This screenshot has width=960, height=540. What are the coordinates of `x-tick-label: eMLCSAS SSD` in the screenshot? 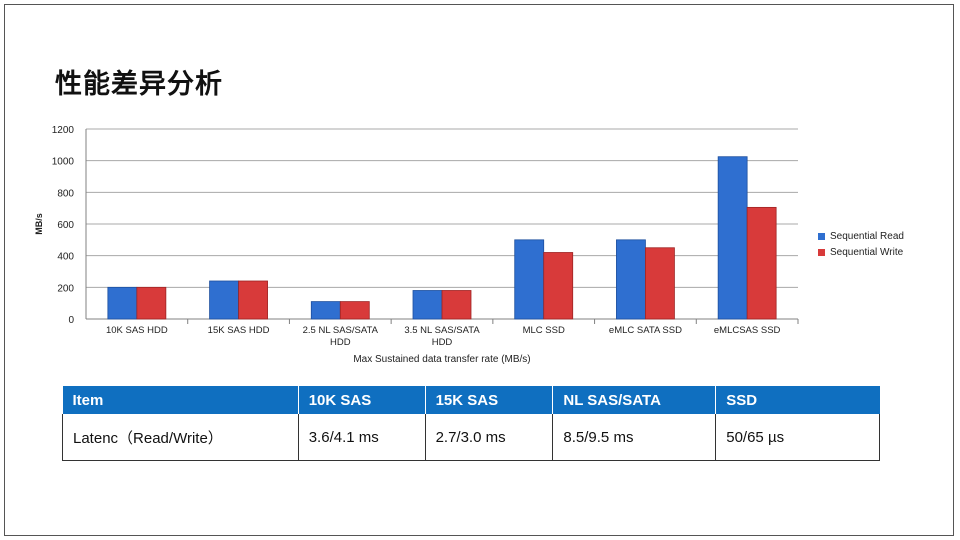 It's located at (747, 330).